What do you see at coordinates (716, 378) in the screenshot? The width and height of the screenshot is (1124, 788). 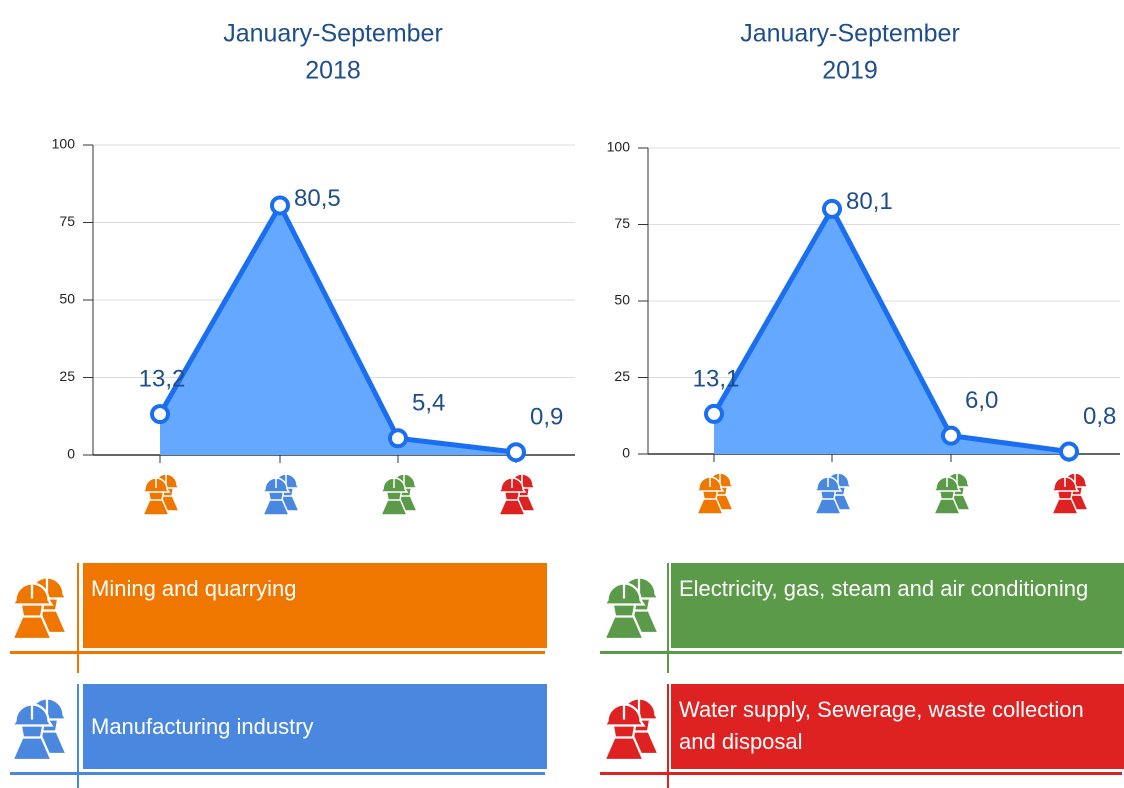 I see `value-label: 13,1` at bounding box center [716, 378].